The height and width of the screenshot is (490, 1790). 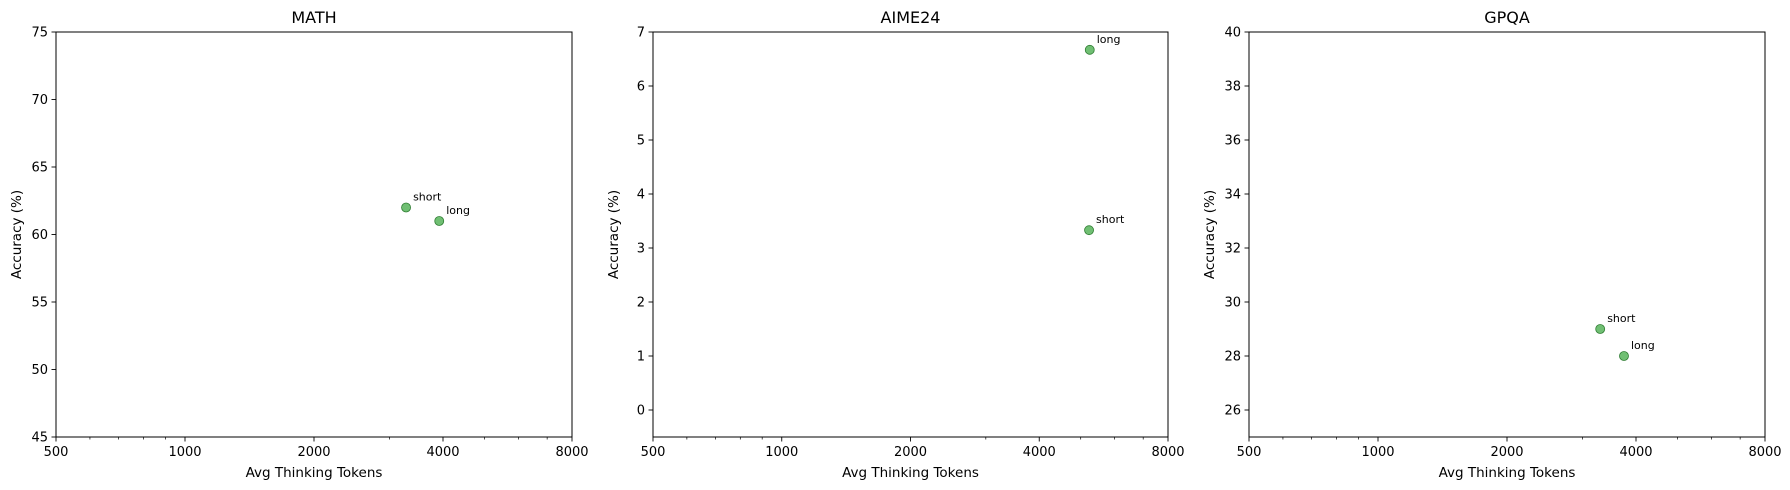 I want to click on y-tick-label: 36, so click(x=1232, y=141).